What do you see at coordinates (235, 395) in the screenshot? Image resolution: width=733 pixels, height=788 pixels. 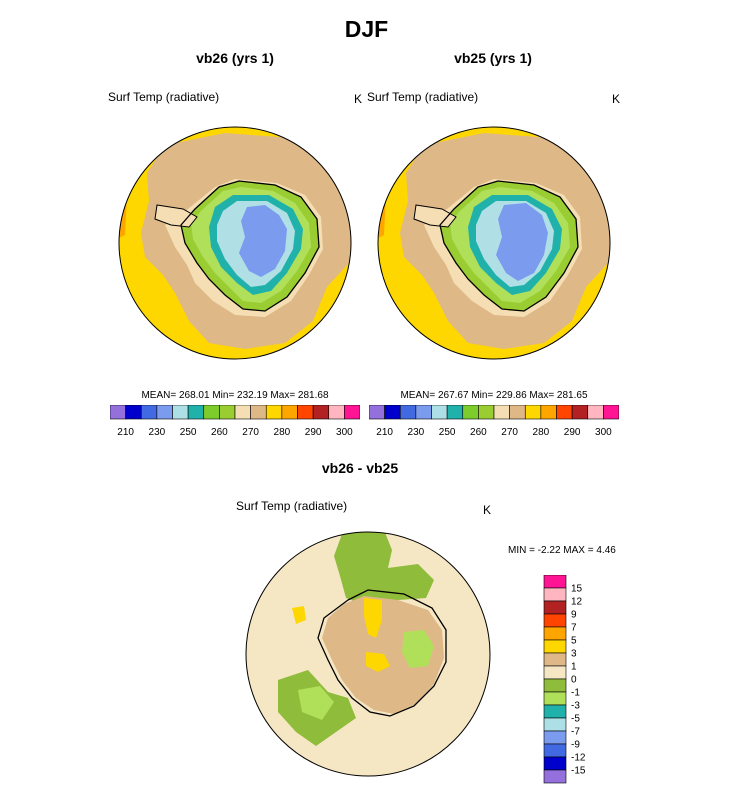 I see `panel1-stats: MEAN= 268.01 Min= 232.19 Max= 281.68` at bounding box center [235, 395].